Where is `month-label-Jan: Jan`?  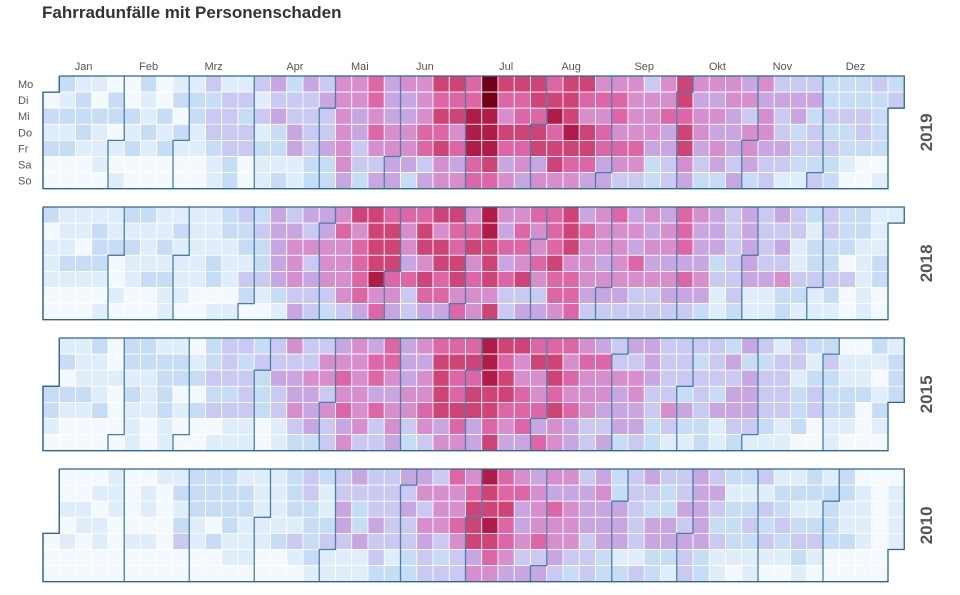
month-label-Jan: Jan is located at coordinates (84, 67).